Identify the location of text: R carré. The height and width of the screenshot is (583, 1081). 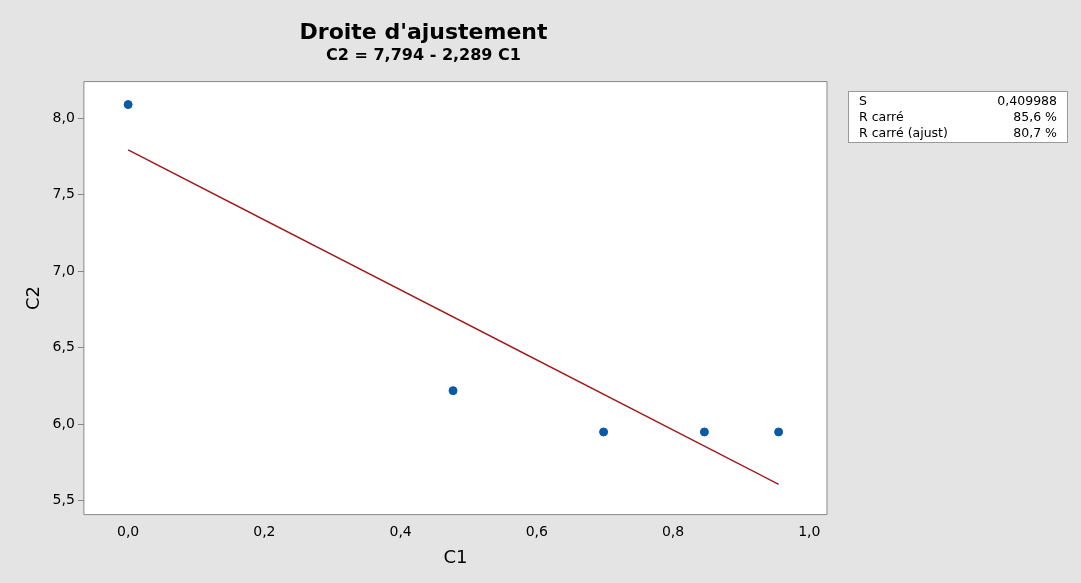
(882, 117).